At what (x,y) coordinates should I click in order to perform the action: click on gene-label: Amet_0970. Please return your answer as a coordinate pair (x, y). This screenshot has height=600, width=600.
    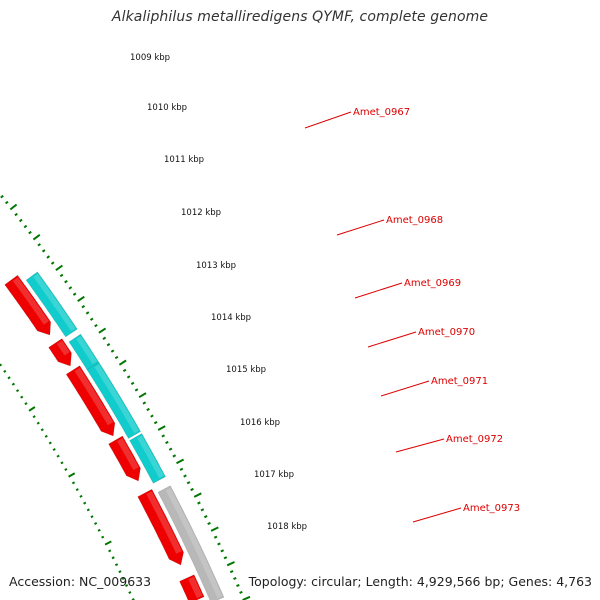
    Looking at the image, I should click on (446, 332).